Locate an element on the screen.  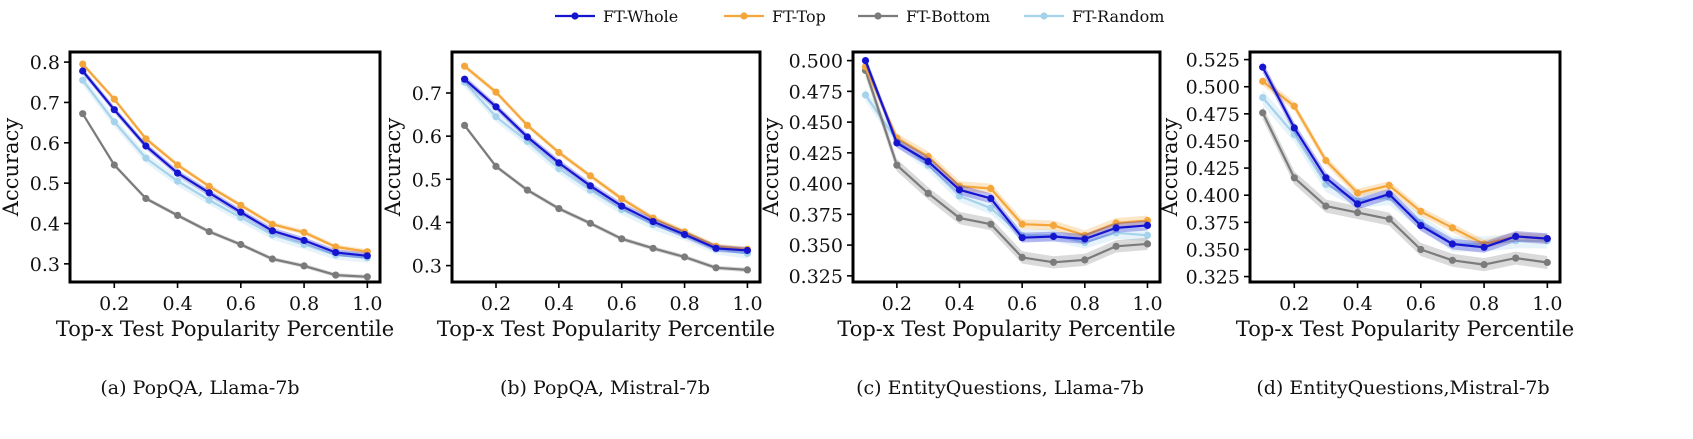
series-ft-whole is located at coordinates (1405, 157).